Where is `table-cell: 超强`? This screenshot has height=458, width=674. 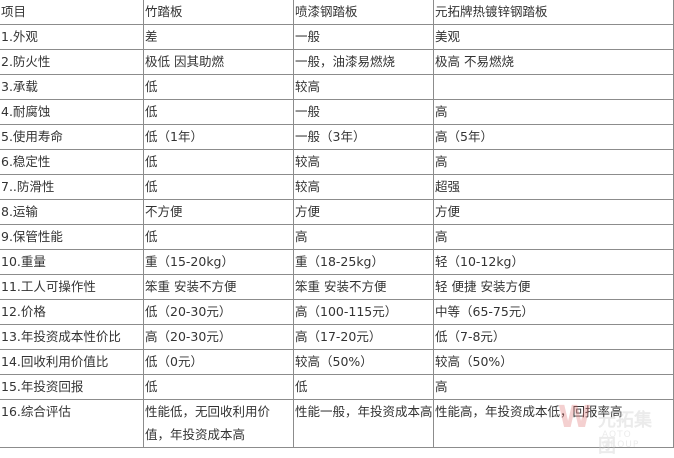
table-cell: 超强 is located at coordinates (553, 187).